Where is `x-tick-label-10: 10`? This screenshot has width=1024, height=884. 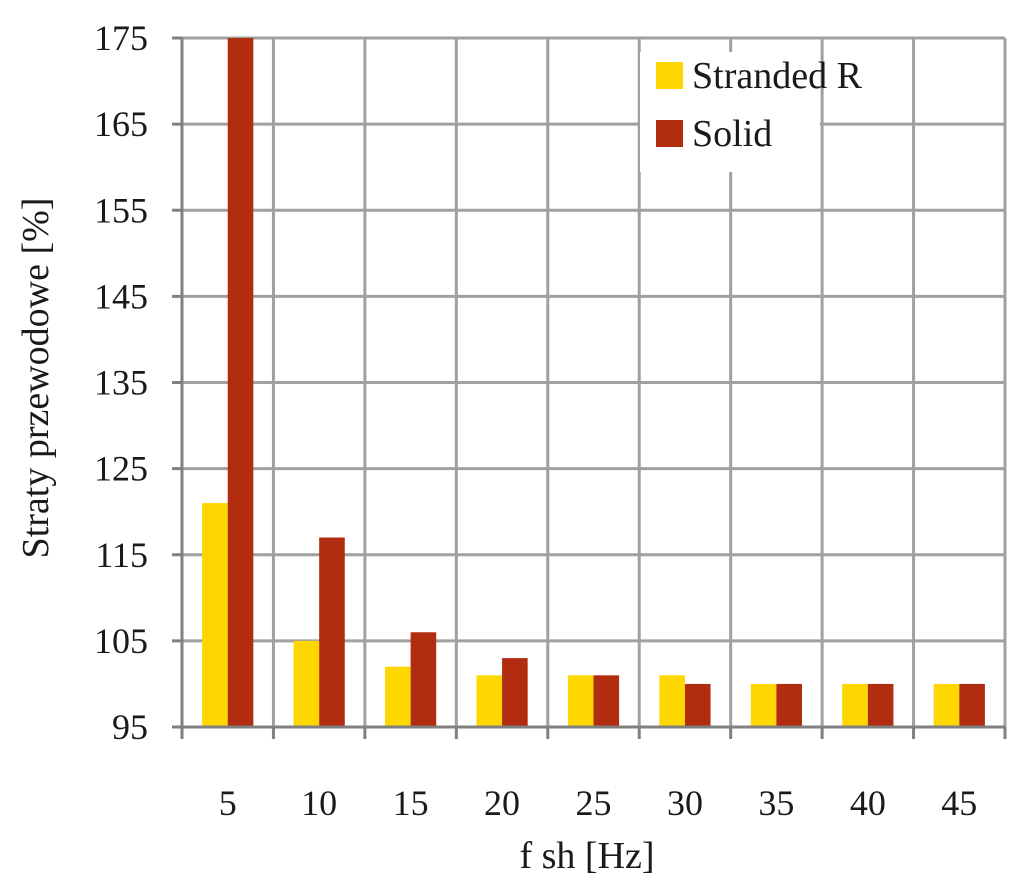 x-tick-label-10: 10 is located at coordinates (319, 803).